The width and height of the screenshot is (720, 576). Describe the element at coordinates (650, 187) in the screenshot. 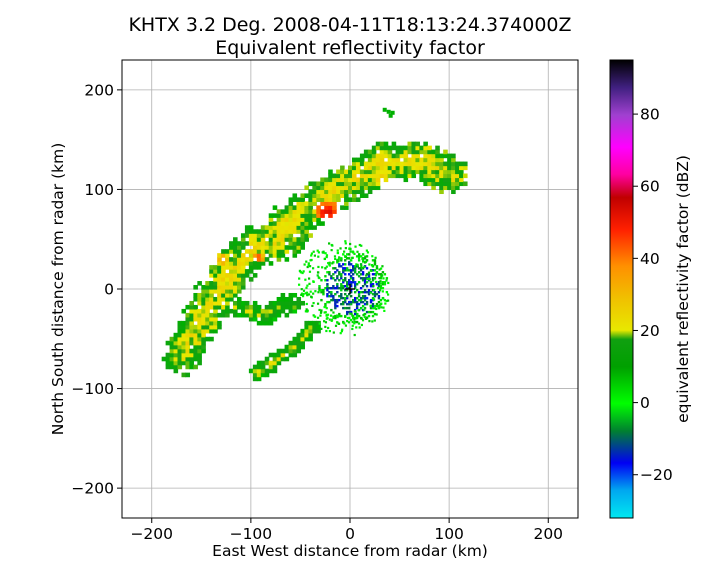

I see `colorbar-tick-label: 60` at that location.